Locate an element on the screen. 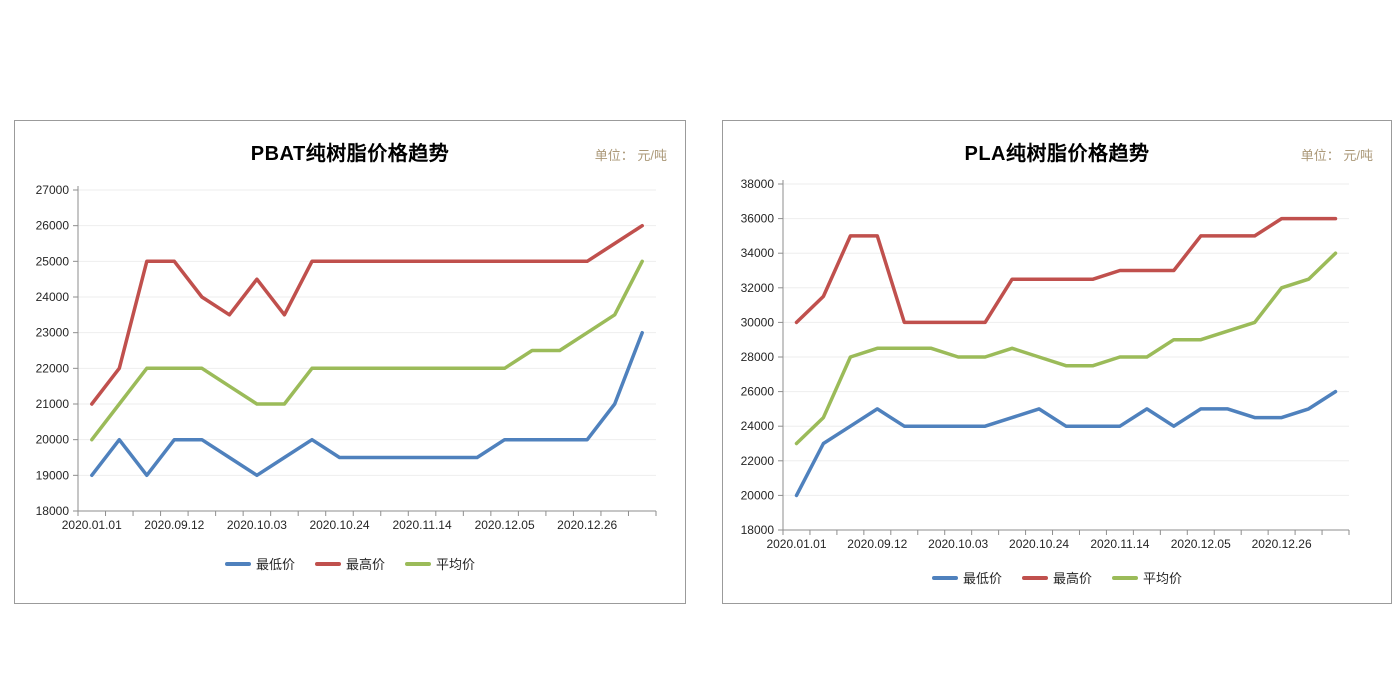  y-tick-label: 23000 is located at coordinates (53, 333).